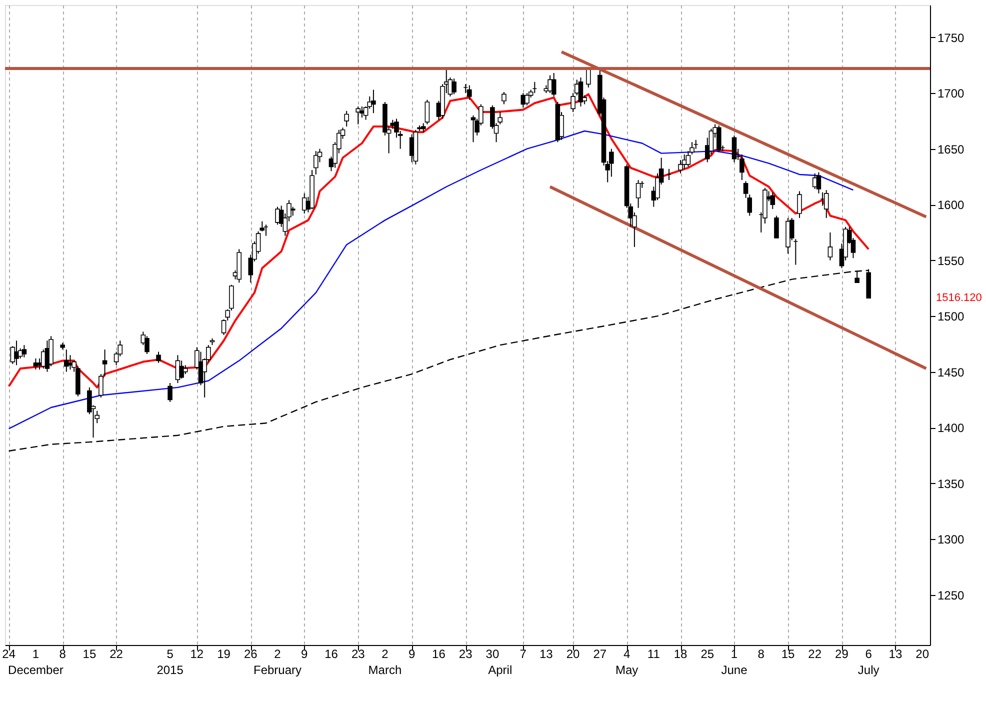 The image size is (986, 707). Describe the element at coordinates (869, 670) in the screenshot. I see `x2-tick-label: July` at that location.